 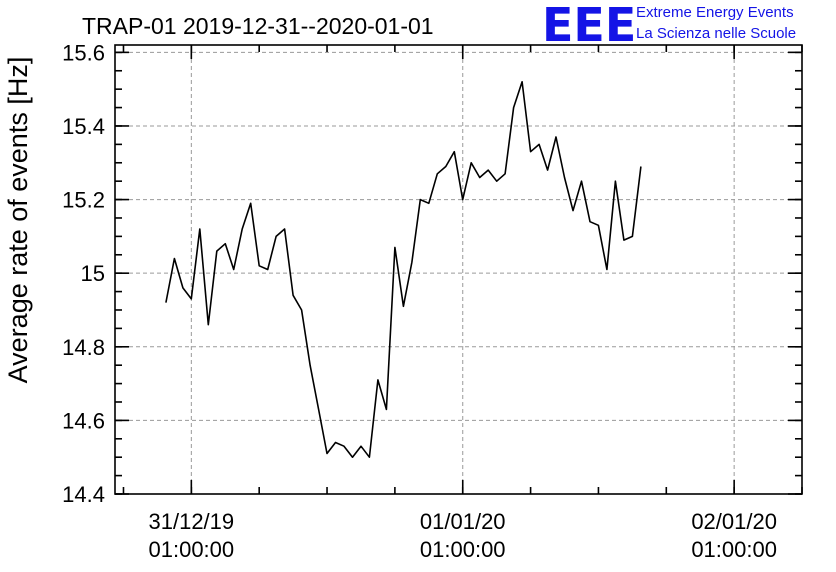 I want to click on y-tick-label: 14.8, so click(x=83, y=347).